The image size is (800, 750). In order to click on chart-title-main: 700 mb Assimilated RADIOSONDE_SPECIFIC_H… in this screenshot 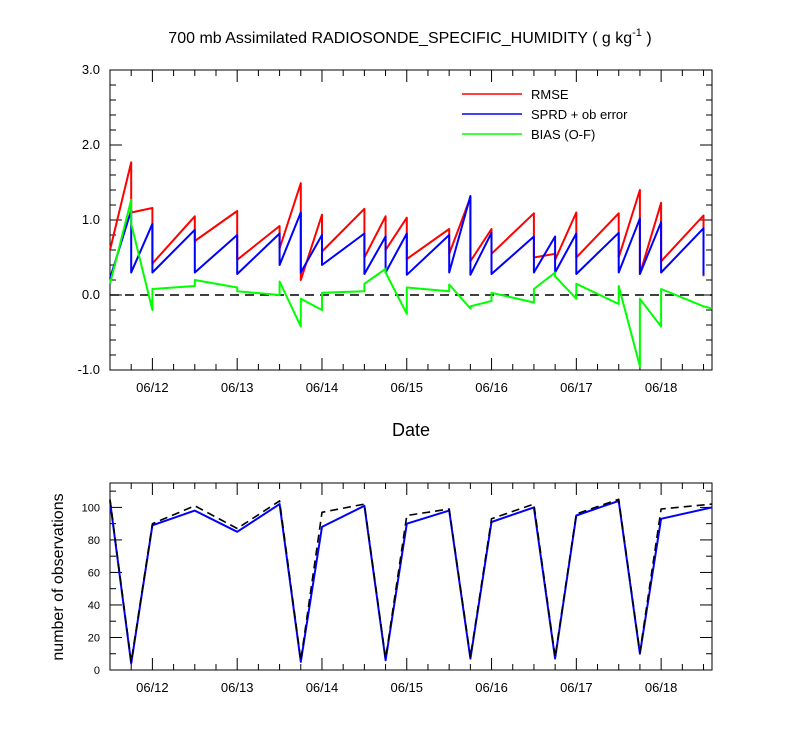, I will do `click(400, 38)`.